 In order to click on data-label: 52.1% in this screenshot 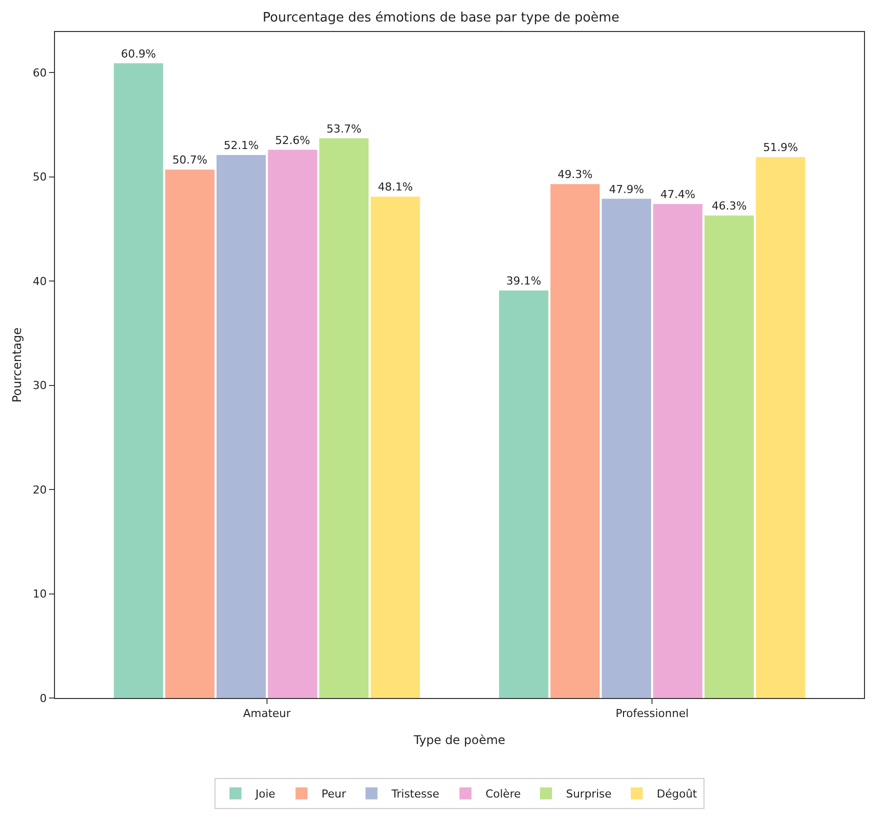, I will do `click(241, 145)`.